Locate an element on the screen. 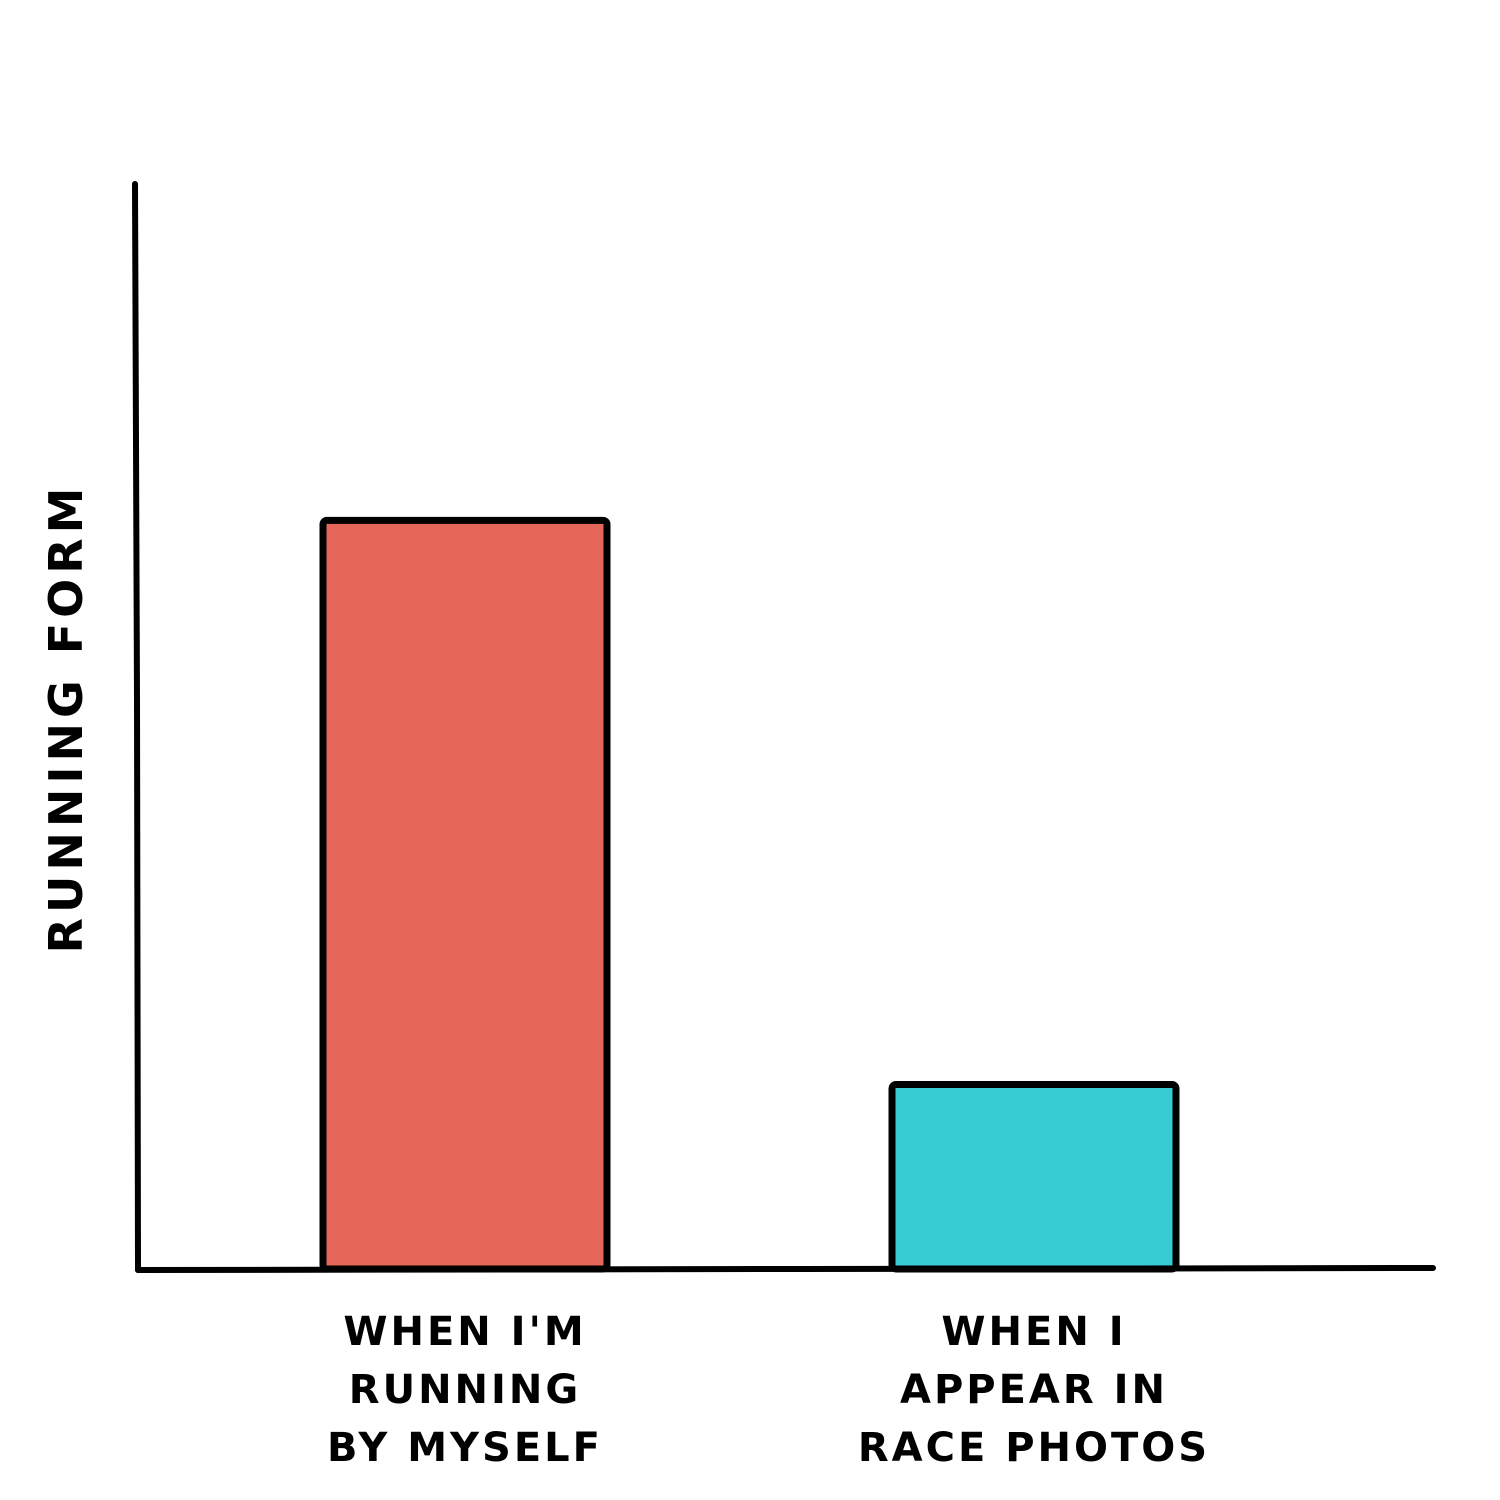  y-axis is located at coordinates (136, 727).